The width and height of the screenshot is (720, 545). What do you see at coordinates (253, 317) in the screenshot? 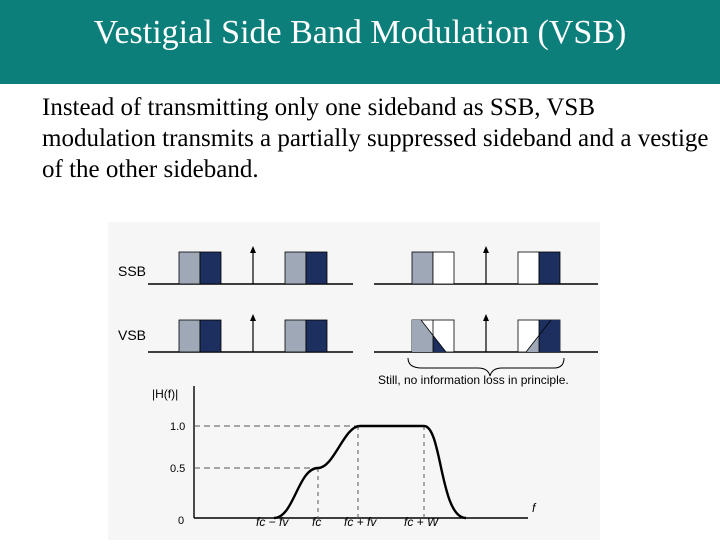
I see `vsb-left-carrier-arrowhead` at bounding box center [253, 317].